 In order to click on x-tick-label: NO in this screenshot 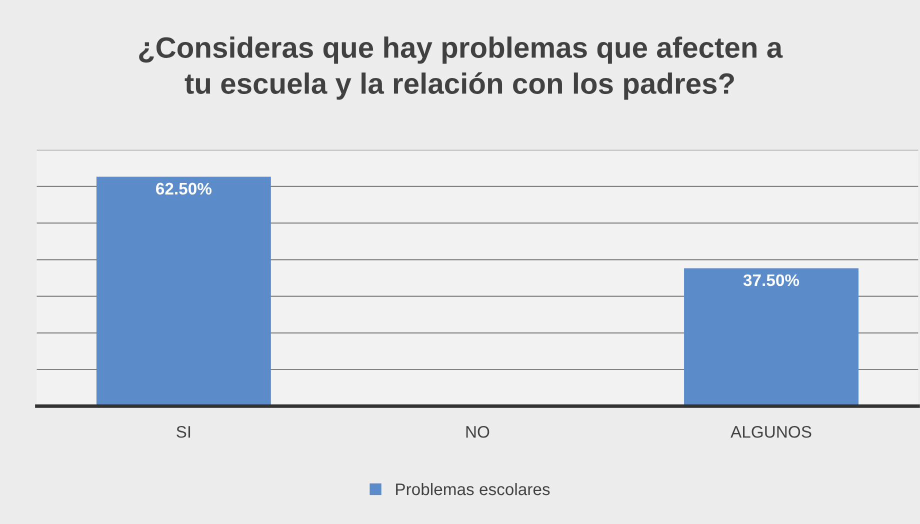, I will do `click(478, 432)`.